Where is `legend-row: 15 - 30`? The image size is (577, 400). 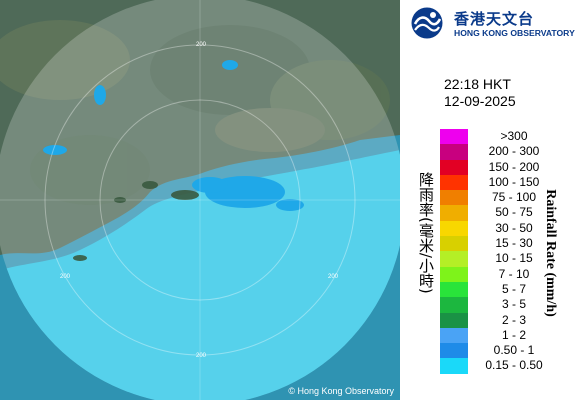
legend-row: 15 - 30 is located at coordinates (500, 244).